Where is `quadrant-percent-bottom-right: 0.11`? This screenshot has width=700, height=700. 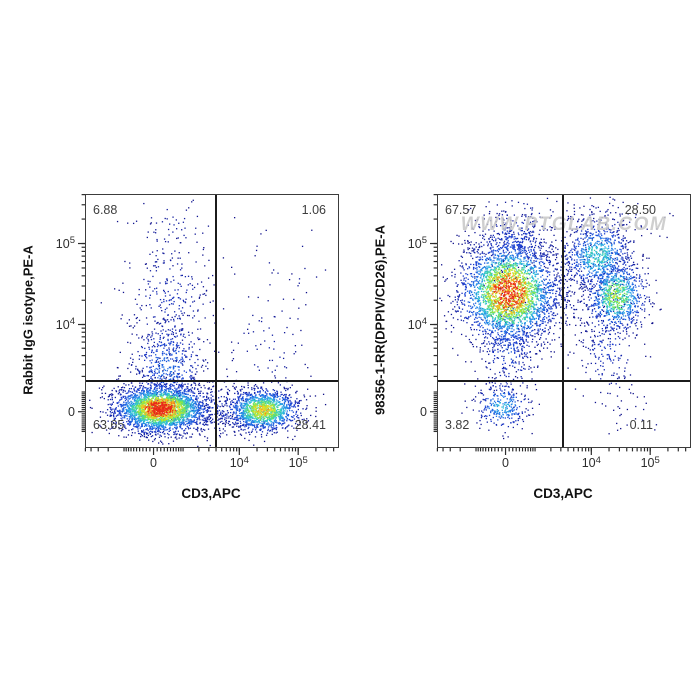 quadrant-percent-bottom-right: 0.11 is located at coordinates (641, 425).